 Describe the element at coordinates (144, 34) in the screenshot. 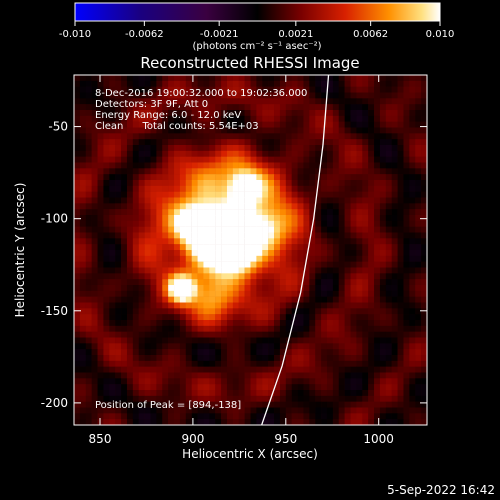

I see `colorbar-tick-label: -0.0062` at that location.